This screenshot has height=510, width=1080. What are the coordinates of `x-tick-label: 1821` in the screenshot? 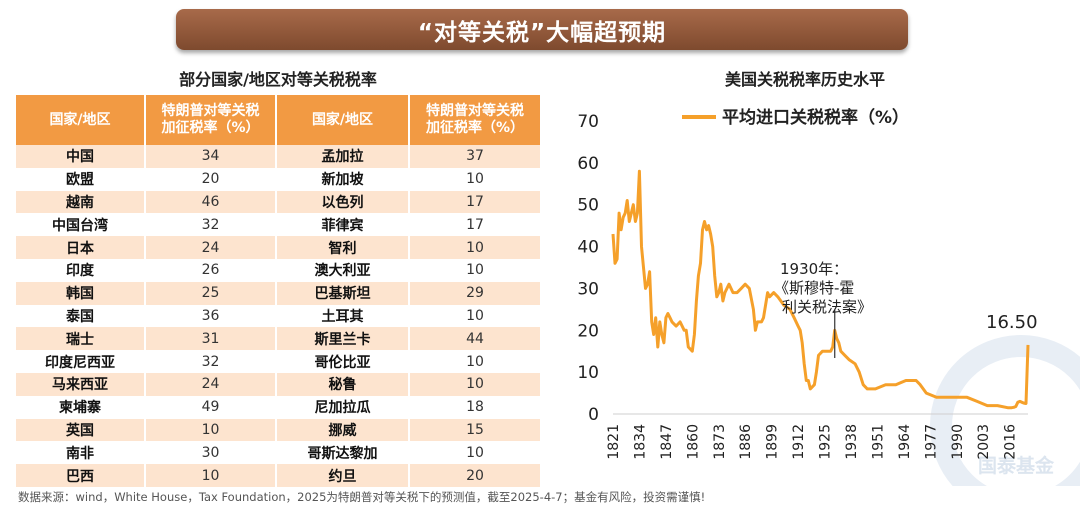 It's located at (614, 442).